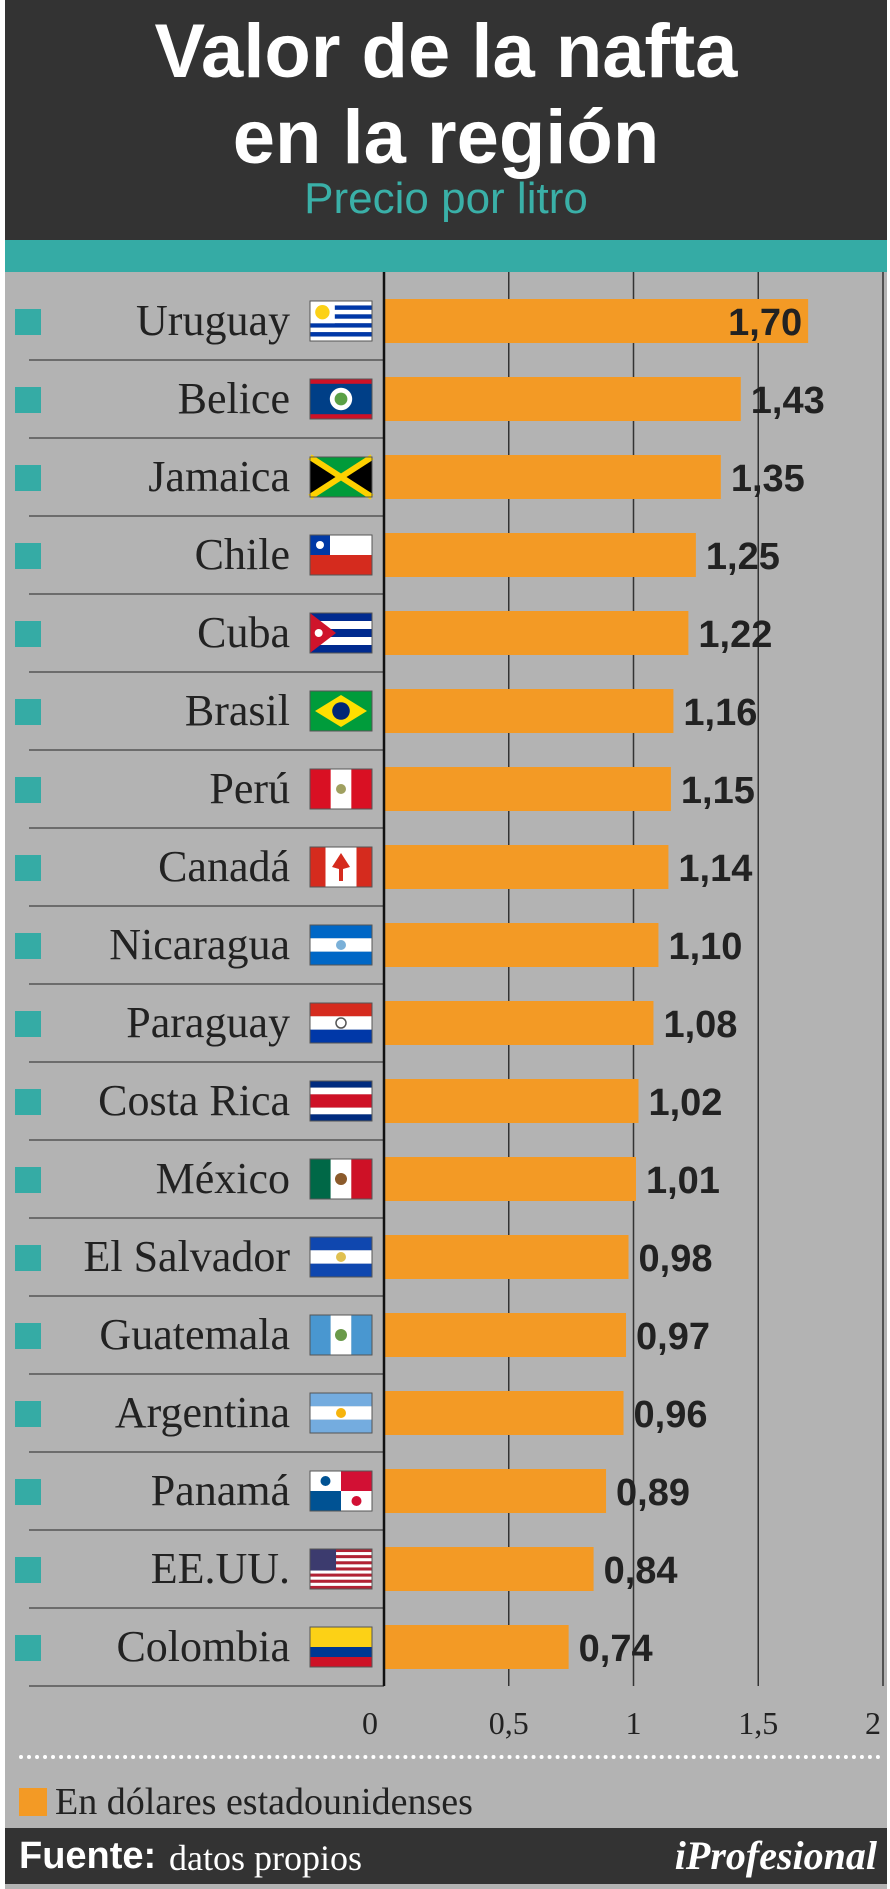  I want to click on chart-title-line-2: en la región, so click(446, 137).